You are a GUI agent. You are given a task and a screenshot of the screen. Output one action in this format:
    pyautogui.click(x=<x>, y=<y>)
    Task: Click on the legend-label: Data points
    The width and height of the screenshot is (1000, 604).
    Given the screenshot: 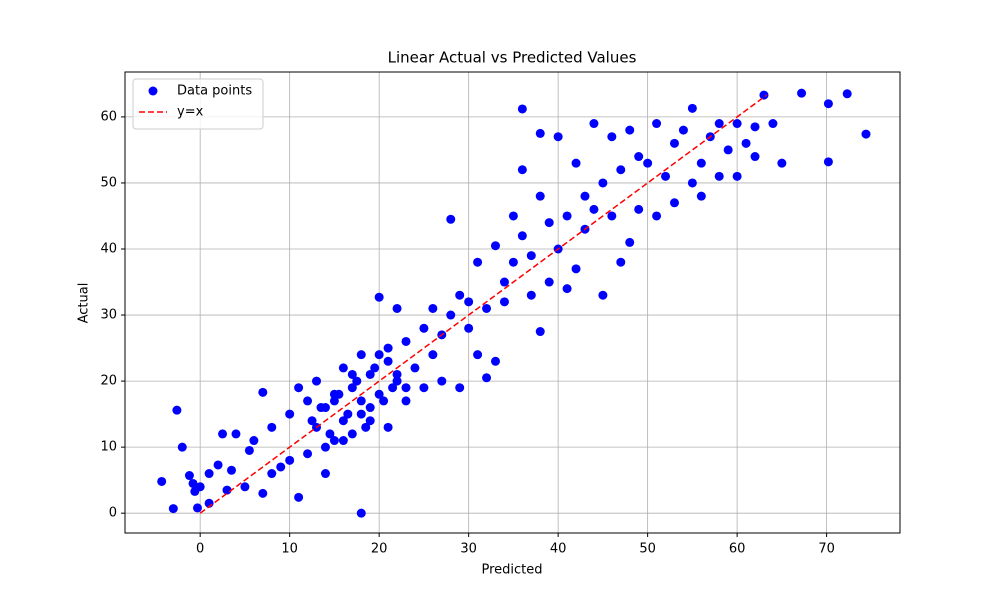 What is the action you would take?
    pyautogui.click(x=214, y=91)
    